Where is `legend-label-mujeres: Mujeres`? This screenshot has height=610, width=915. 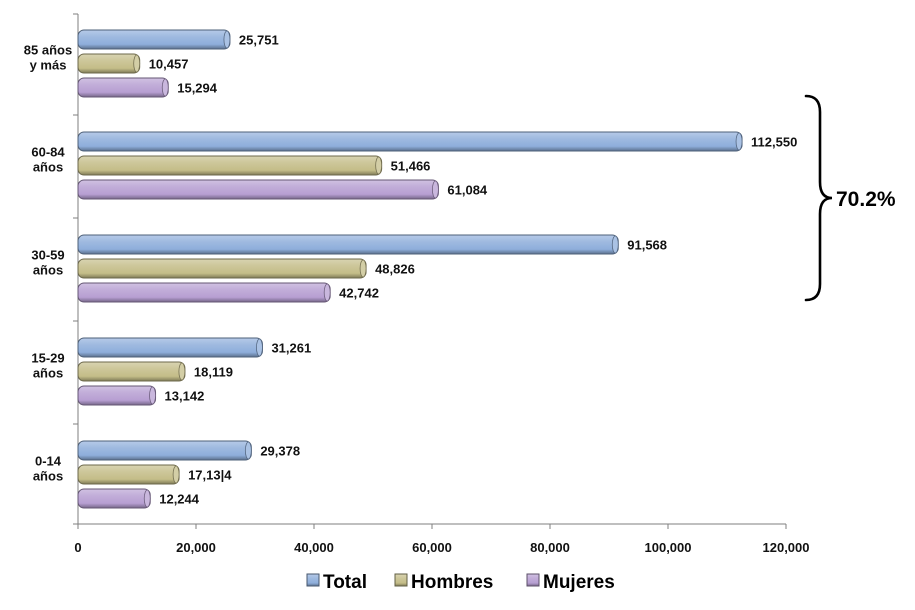 legend-label-mujeres: Mujeres is located at coordinates (579, 582).